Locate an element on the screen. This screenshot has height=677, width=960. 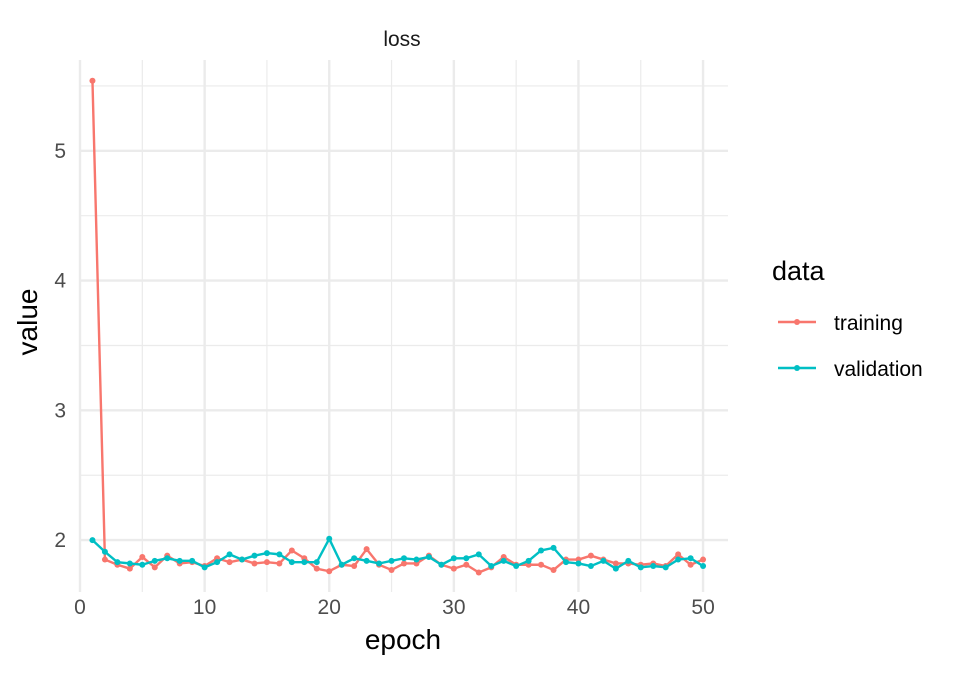
legend-item-training: training is located at coordinates (840, 323).